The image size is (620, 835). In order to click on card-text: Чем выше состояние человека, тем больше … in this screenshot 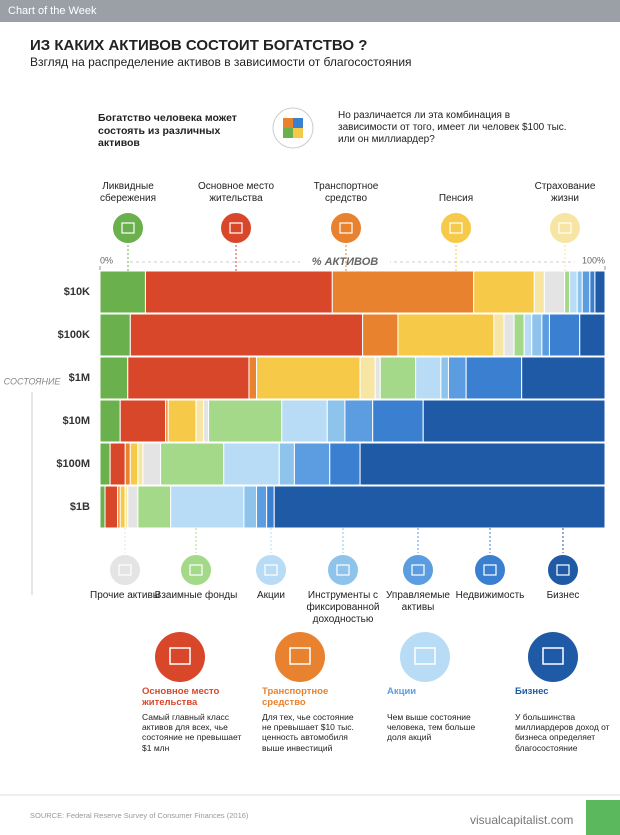, I will do `click(431, 727)`.